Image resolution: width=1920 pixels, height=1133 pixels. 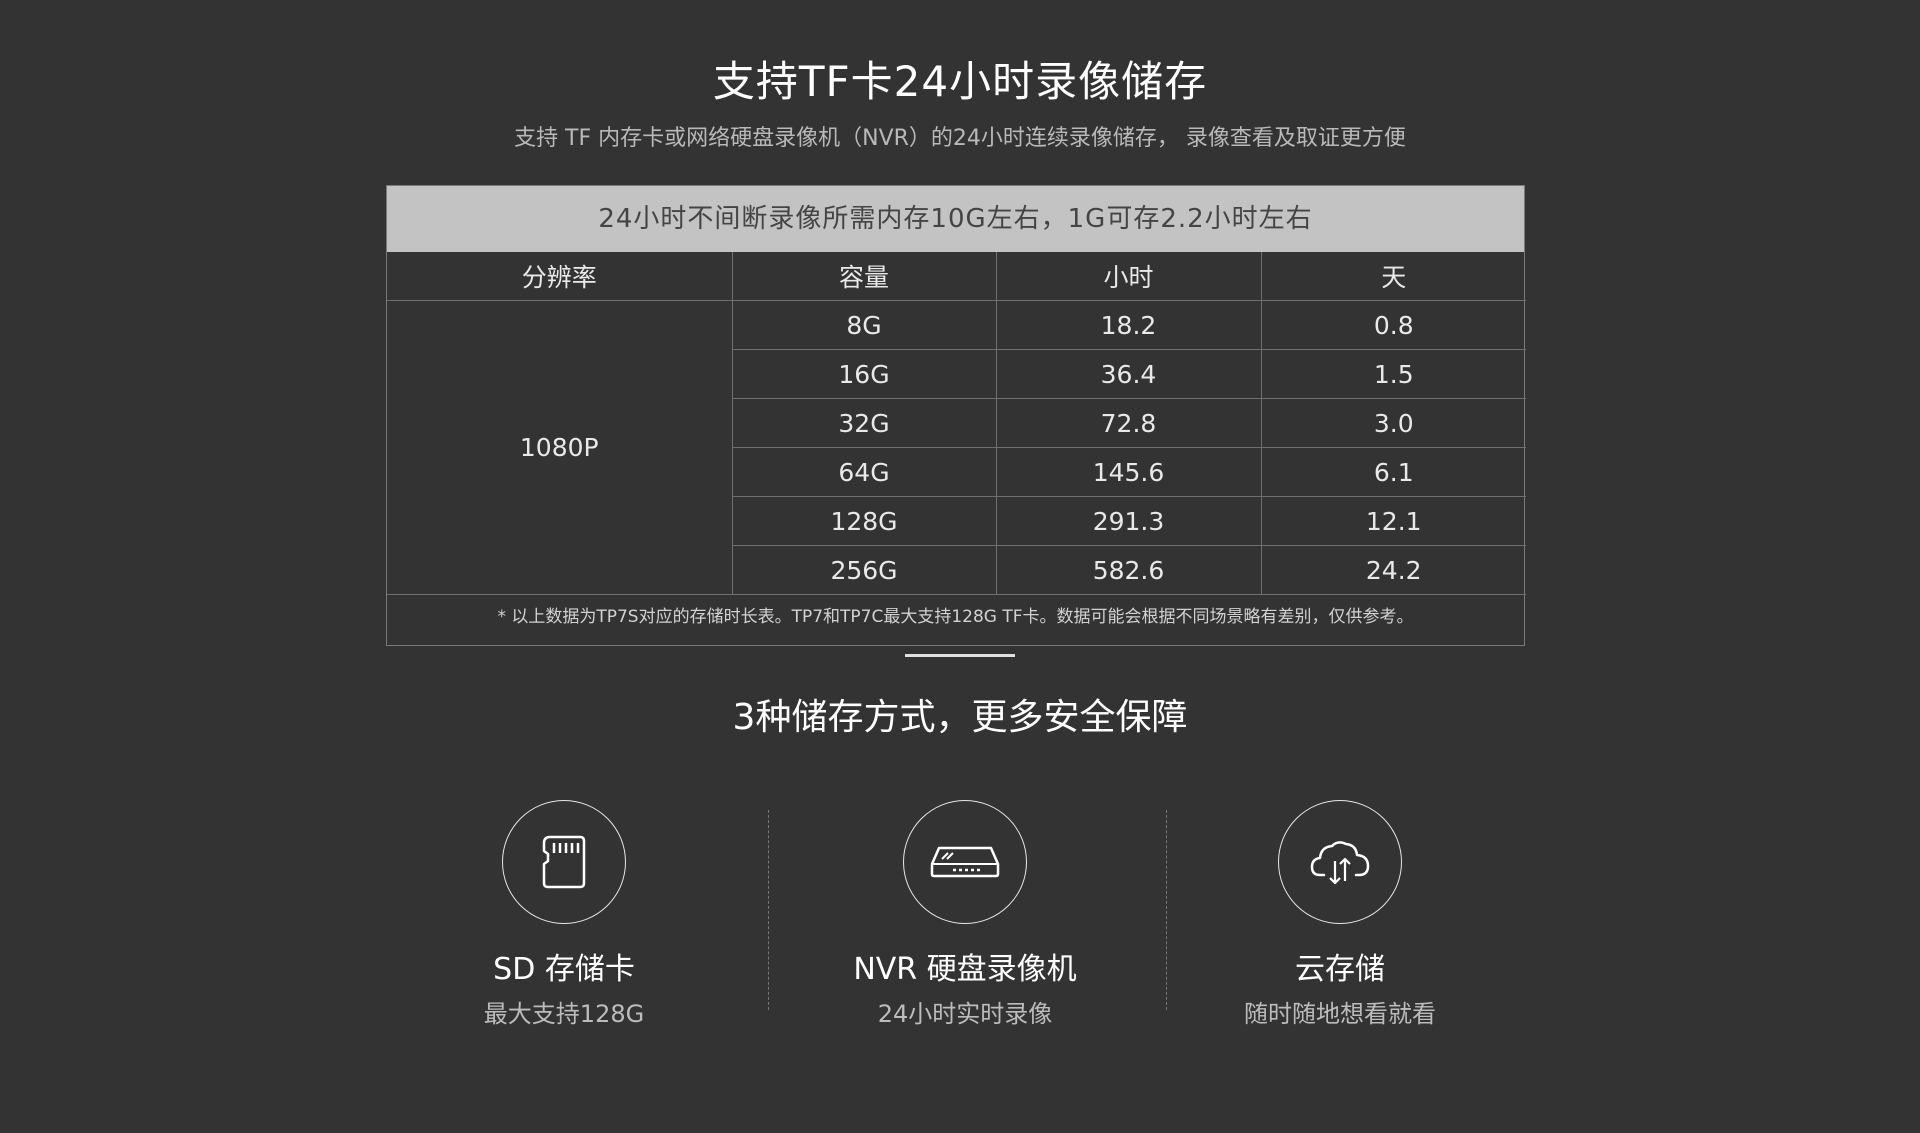 I want to click on days-cell: 24.2, so click(x=1393, y=570).